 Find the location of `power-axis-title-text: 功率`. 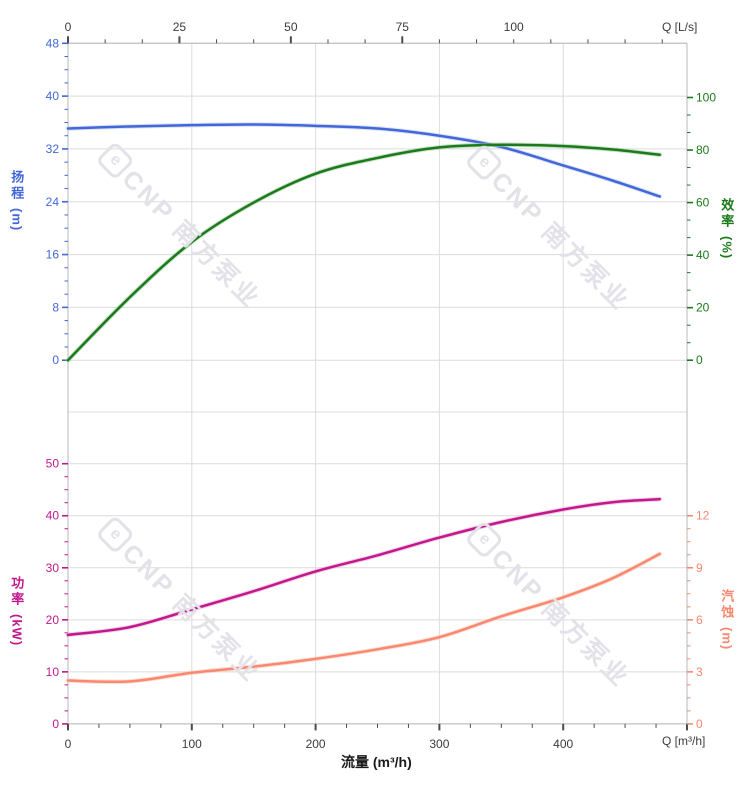

power-axis-title-text: 功率 is located at coordinates (17, 592).